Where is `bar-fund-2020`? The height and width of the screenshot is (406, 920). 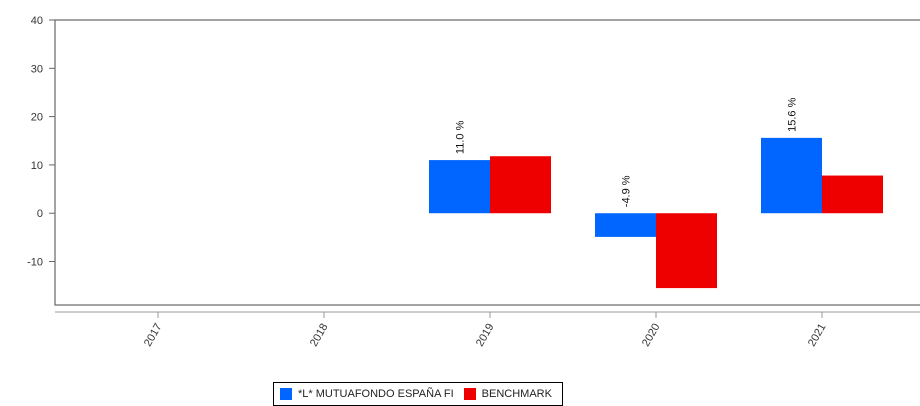 bar-fund-2020 is located at coordinates (625, 225).